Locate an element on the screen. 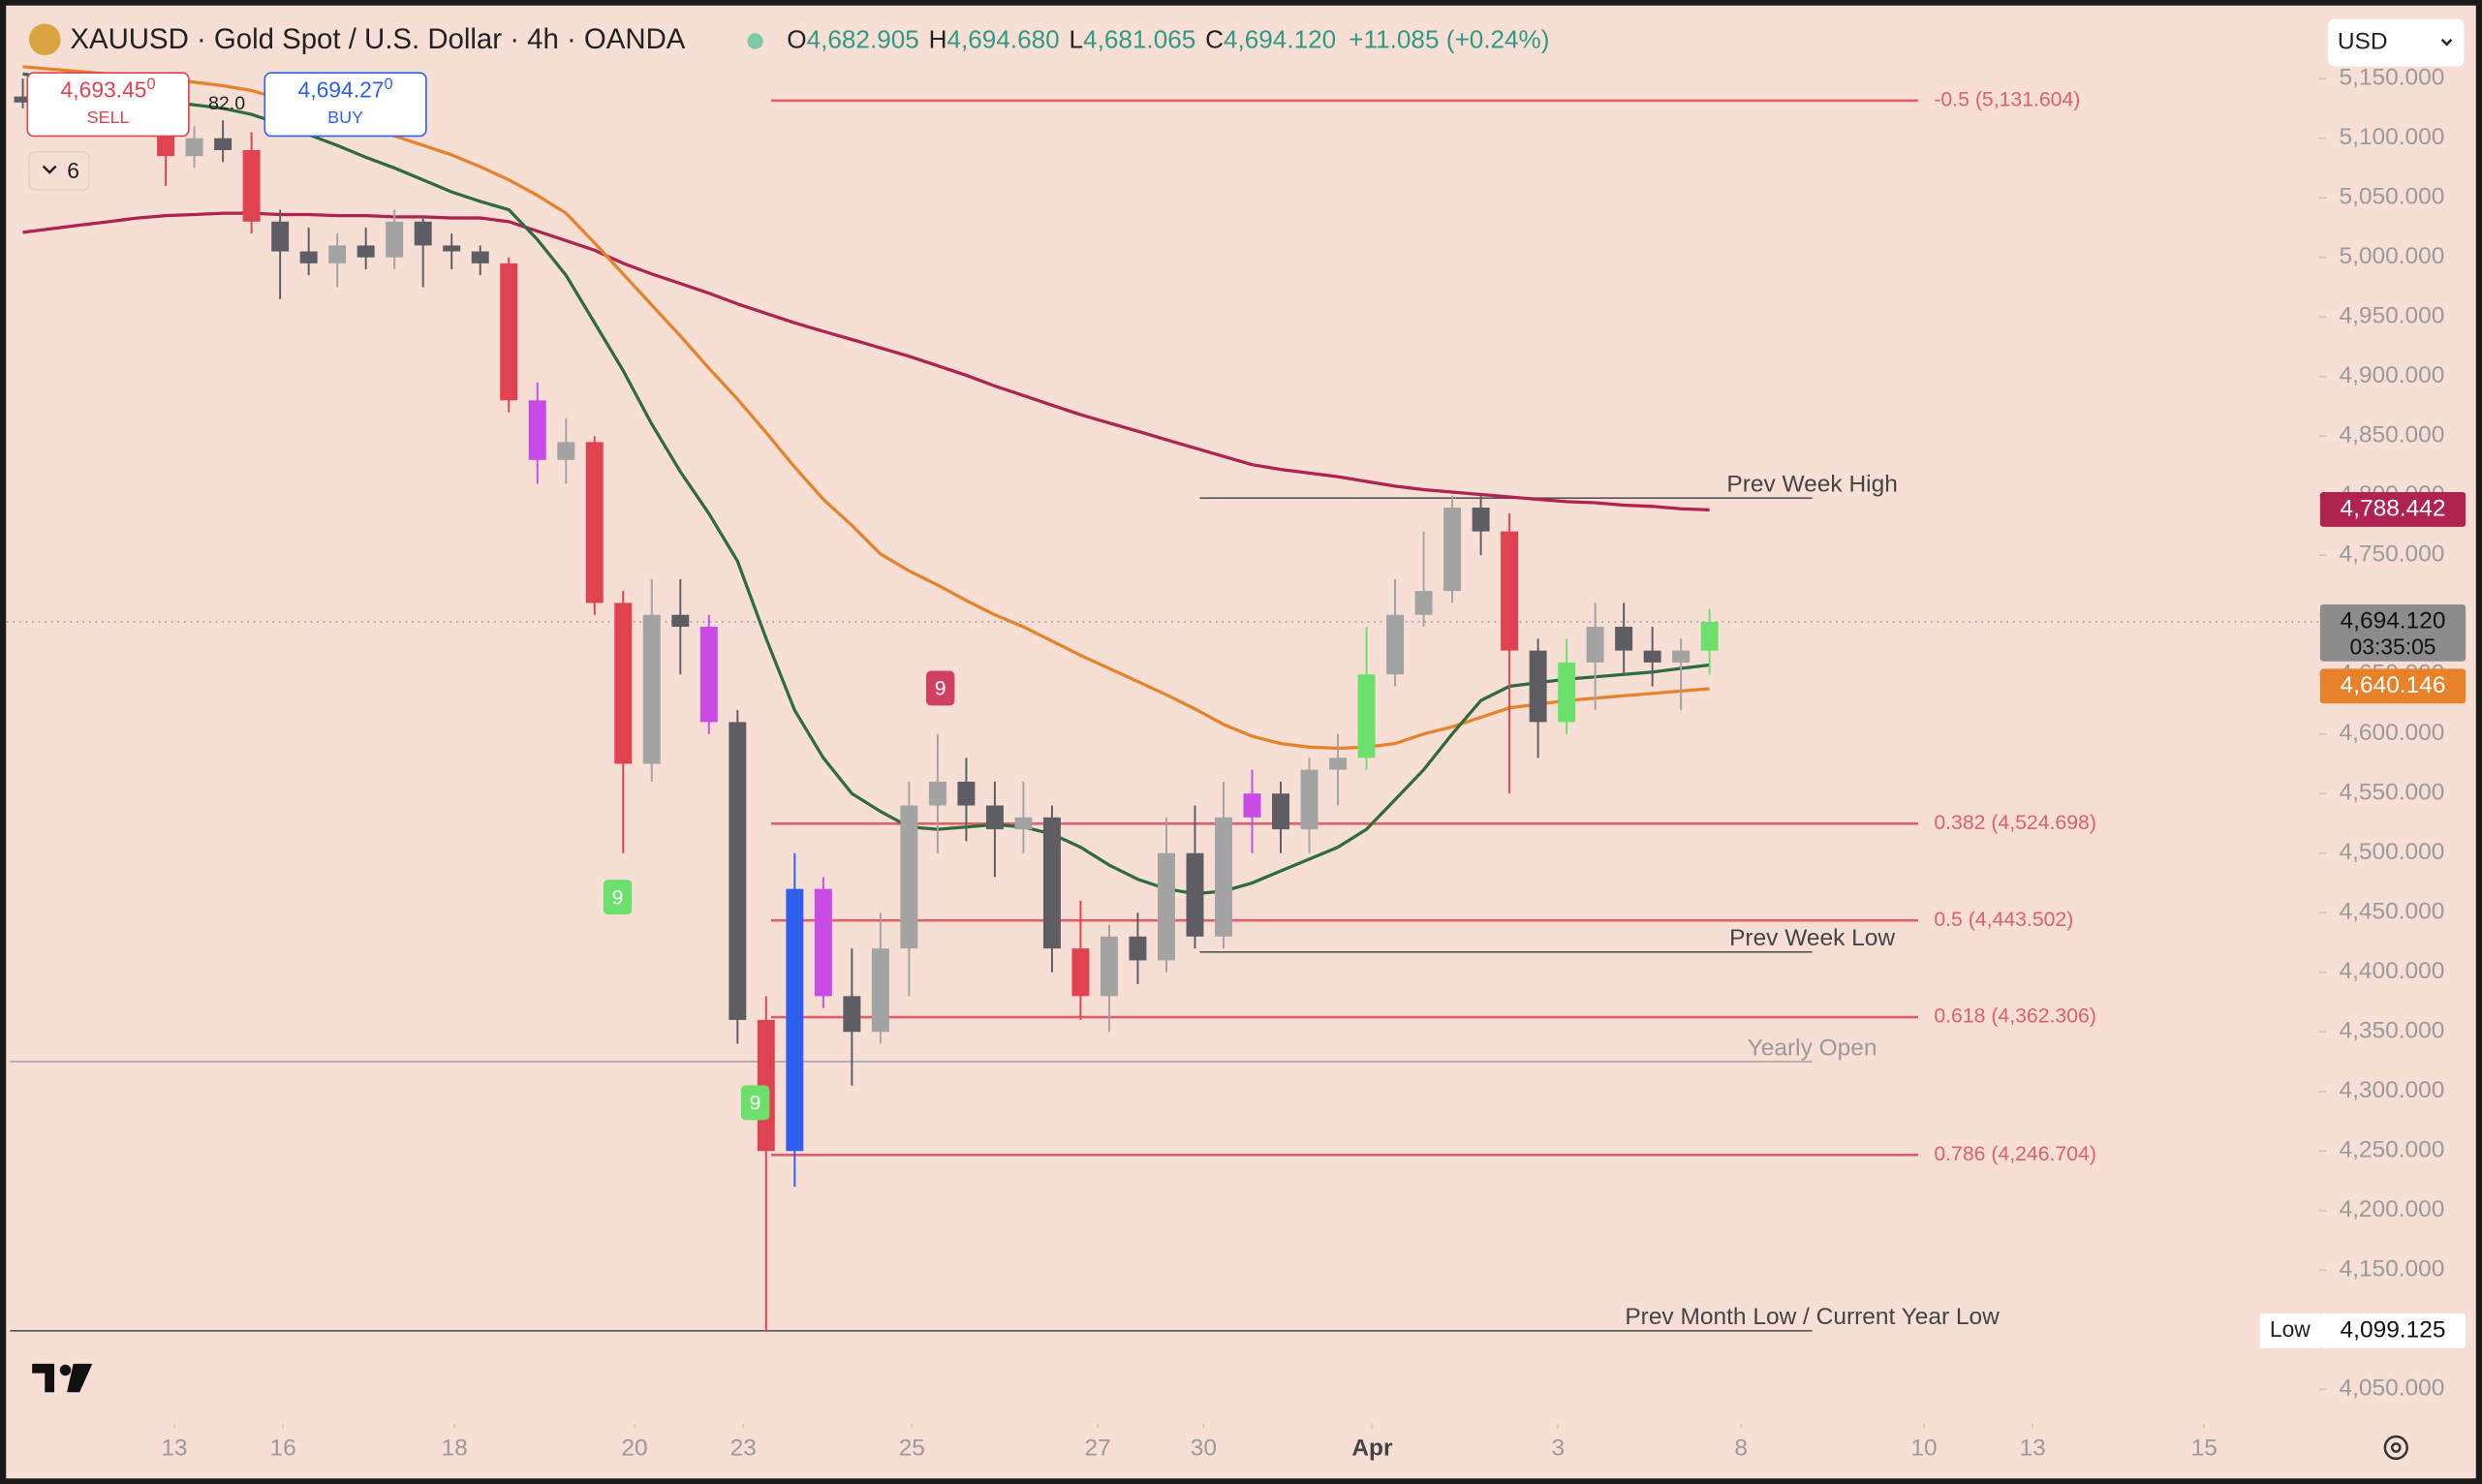 The width and height of the screenshot is (2482, 1484). status-dot is located at coordinates (755, 41).